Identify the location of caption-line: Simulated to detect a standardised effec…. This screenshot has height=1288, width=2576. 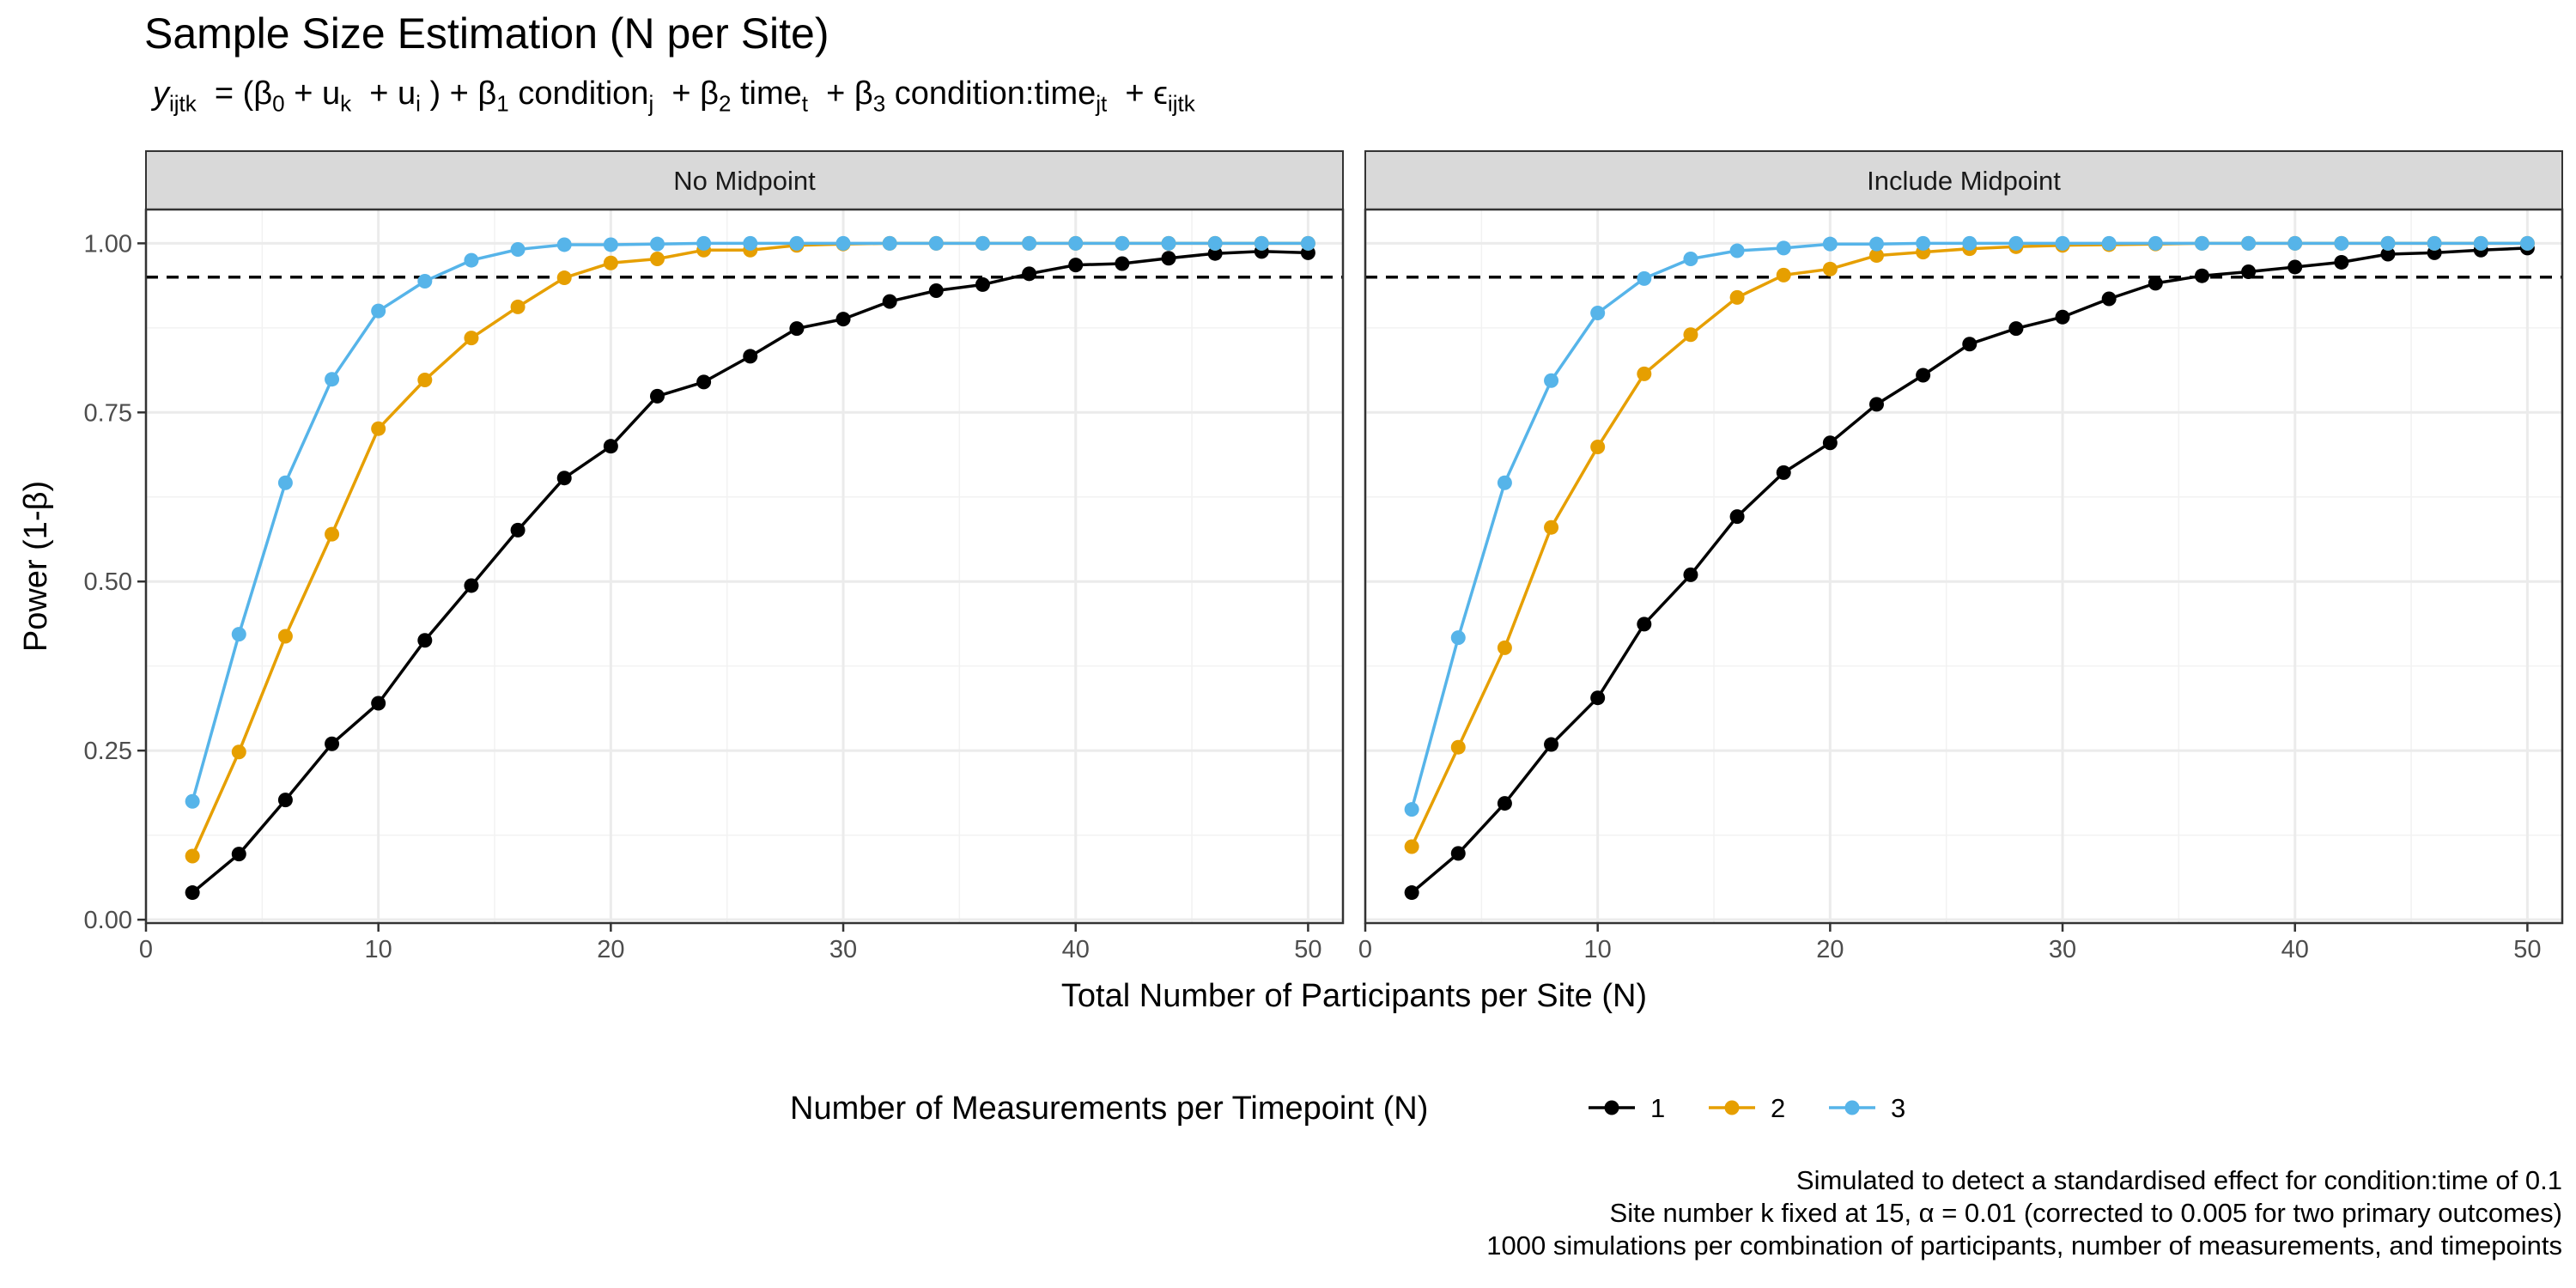
(2178, 1180).